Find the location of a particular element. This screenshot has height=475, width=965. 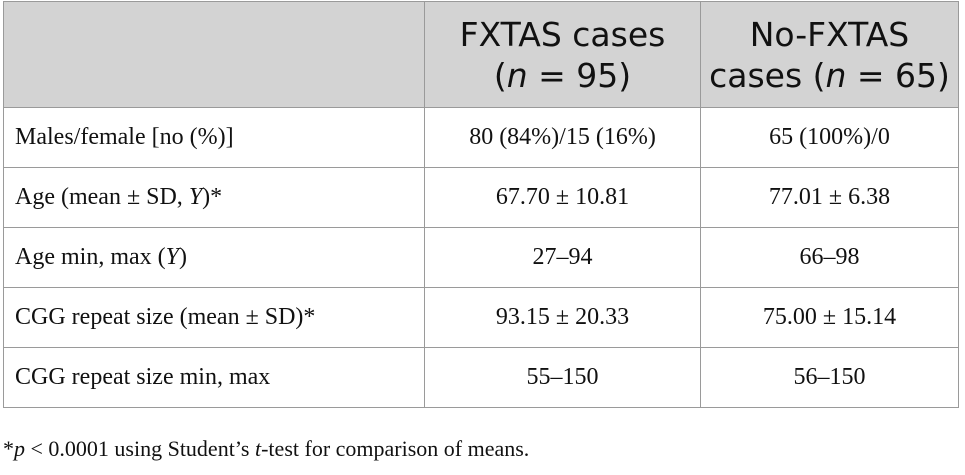

no-fxtas-value: 75.00 ± 15.14 is located at coordinates (829, 317).